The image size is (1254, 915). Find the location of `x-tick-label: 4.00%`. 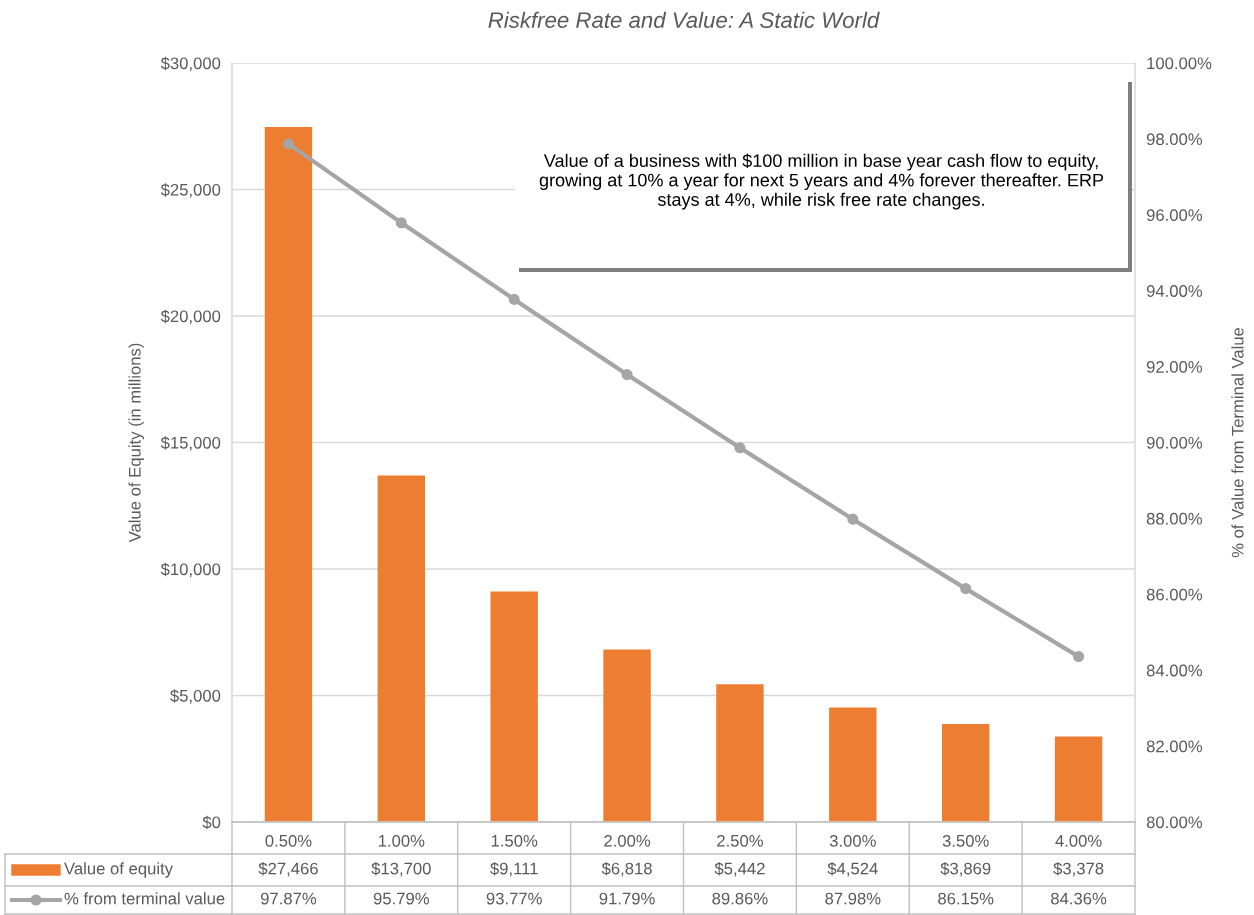

x-tick-label: 4.00% is located at coordinates (1078, 840).